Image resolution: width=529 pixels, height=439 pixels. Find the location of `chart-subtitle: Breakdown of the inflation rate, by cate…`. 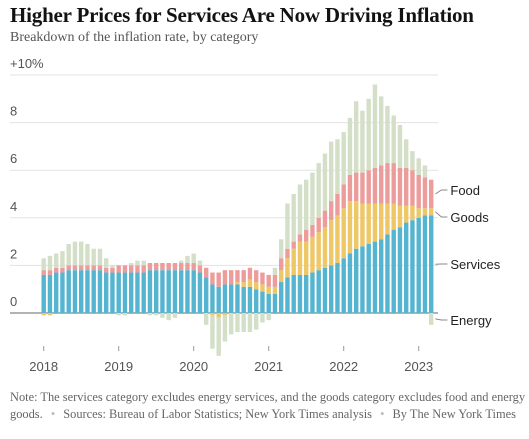

chart-subtitle: Breakdown of the inflation rate, by cate… is located at coordinates (134, 37).